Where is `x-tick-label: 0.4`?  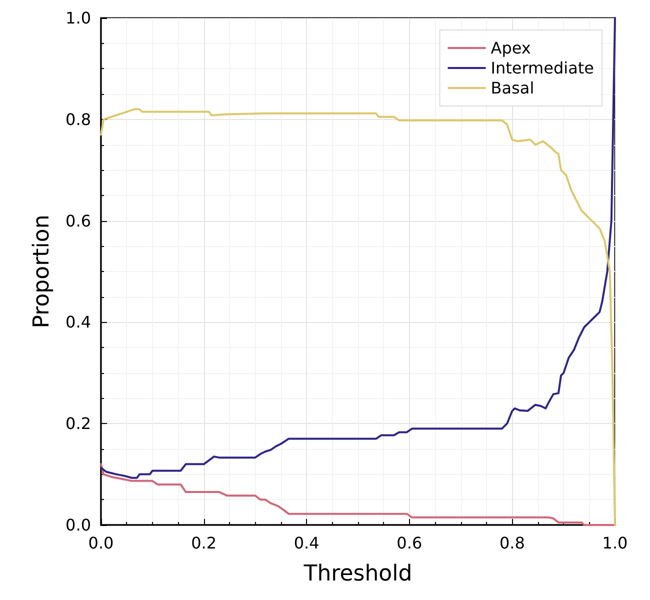 x-tick-label: 0.4 is located at coordinates (307, 543).